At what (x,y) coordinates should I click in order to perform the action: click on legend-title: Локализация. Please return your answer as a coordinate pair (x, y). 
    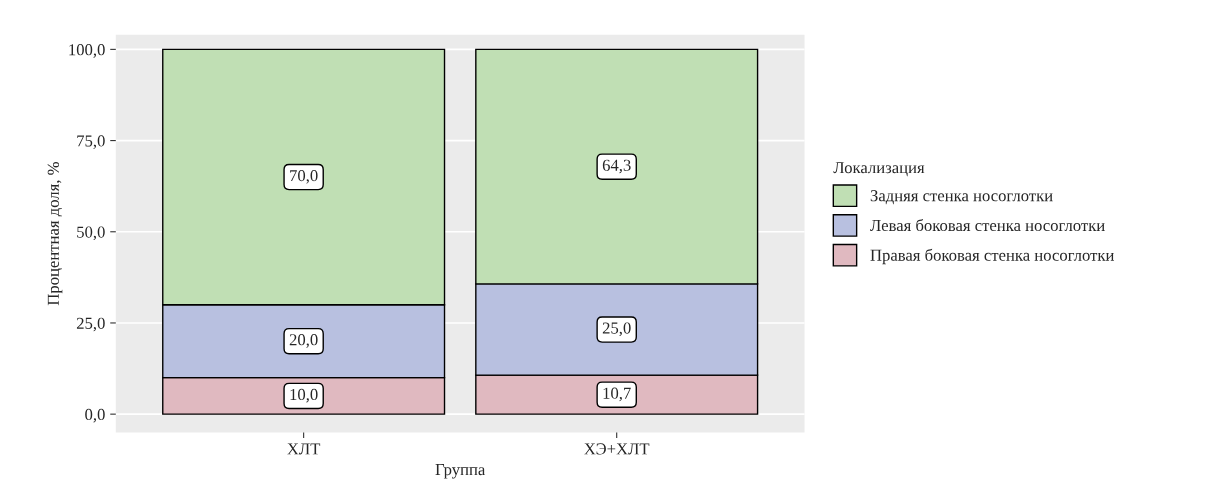
    Looking at the image, I should click on (879, 169).